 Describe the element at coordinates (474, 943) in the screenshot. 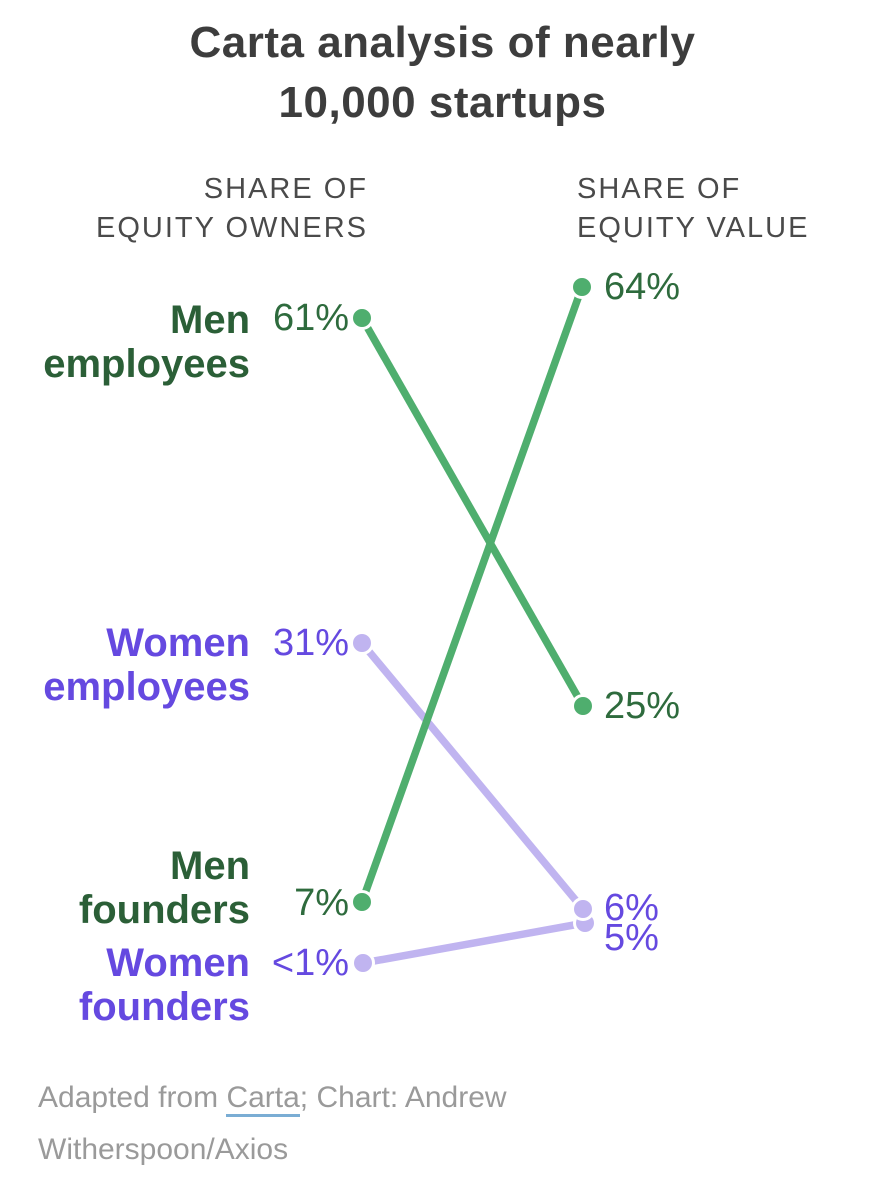

I see `women-founders-line` at that location.